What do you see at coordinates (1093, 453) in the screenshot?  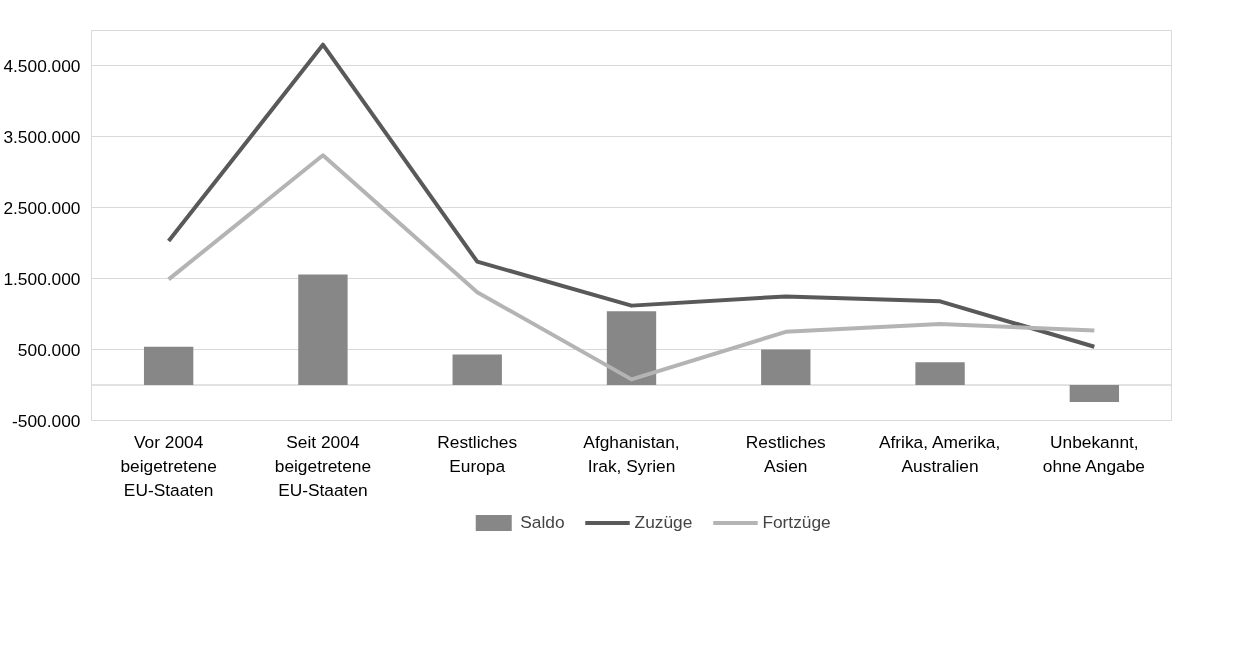 I see `x-tick-label: Unbekannt, ohne Angabe` at bounding box center [1093, 453].